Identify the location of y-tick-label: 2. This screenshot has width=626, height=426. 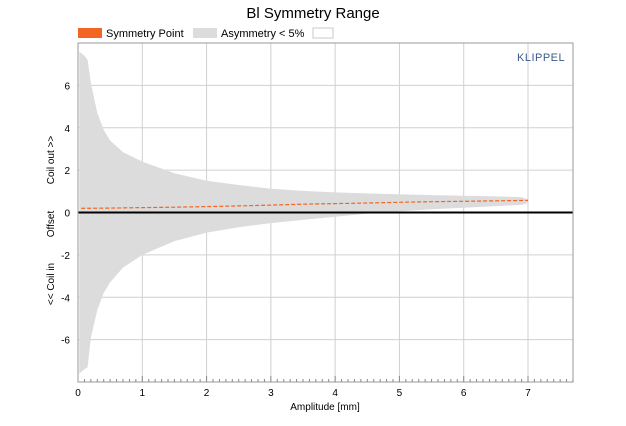
(67, 171).